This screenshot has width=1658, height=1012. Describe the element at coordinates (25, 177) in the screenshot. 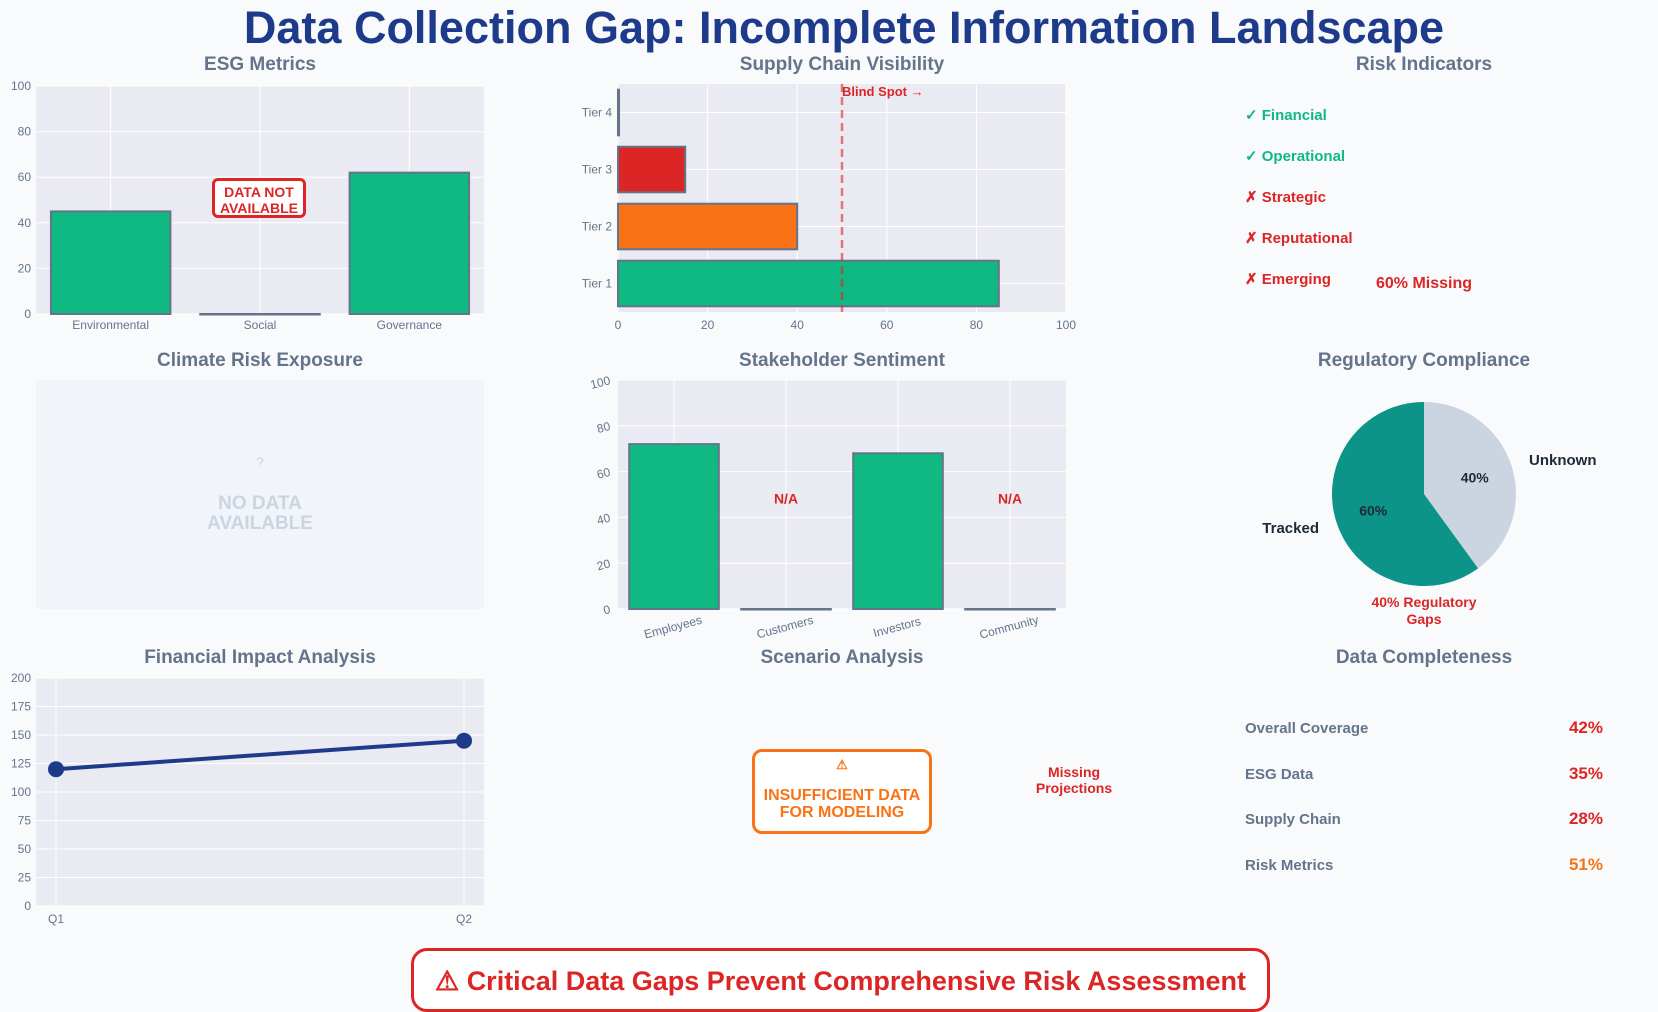

I see `esg-y-tick: 60` at that location.